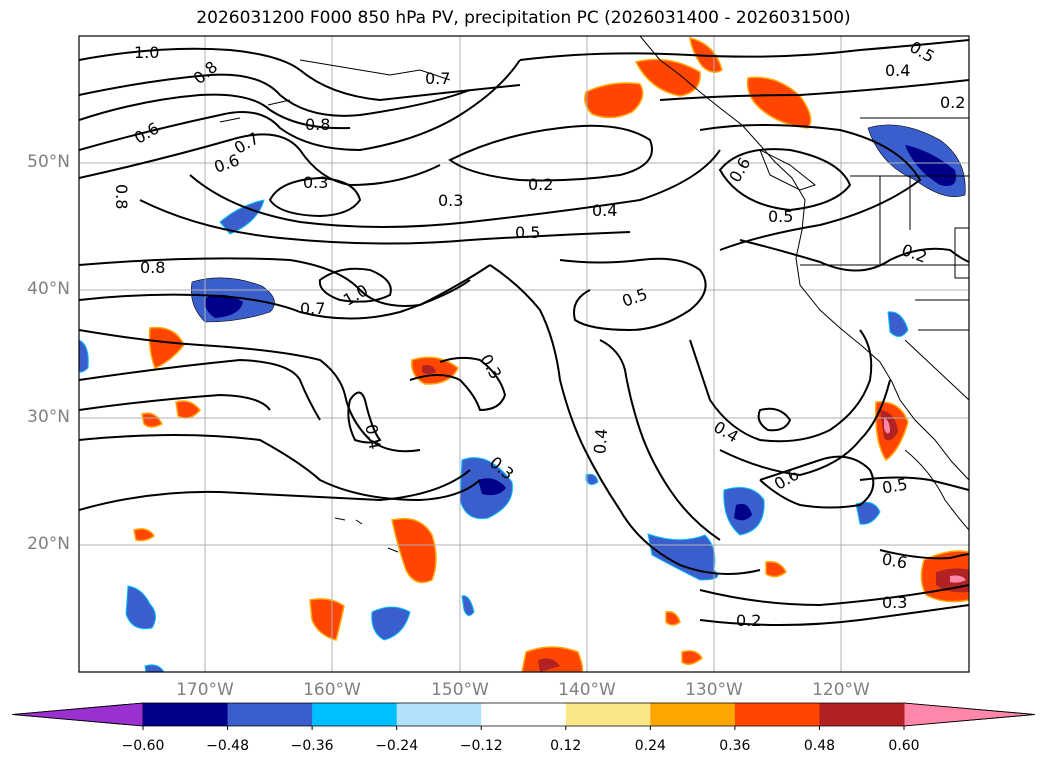 The image size is (1047, 765). What do you see at coordinates (48, 162) in the screenshot?
I see `lat-label-50n: 50°N` at bounding box center [48, 162].